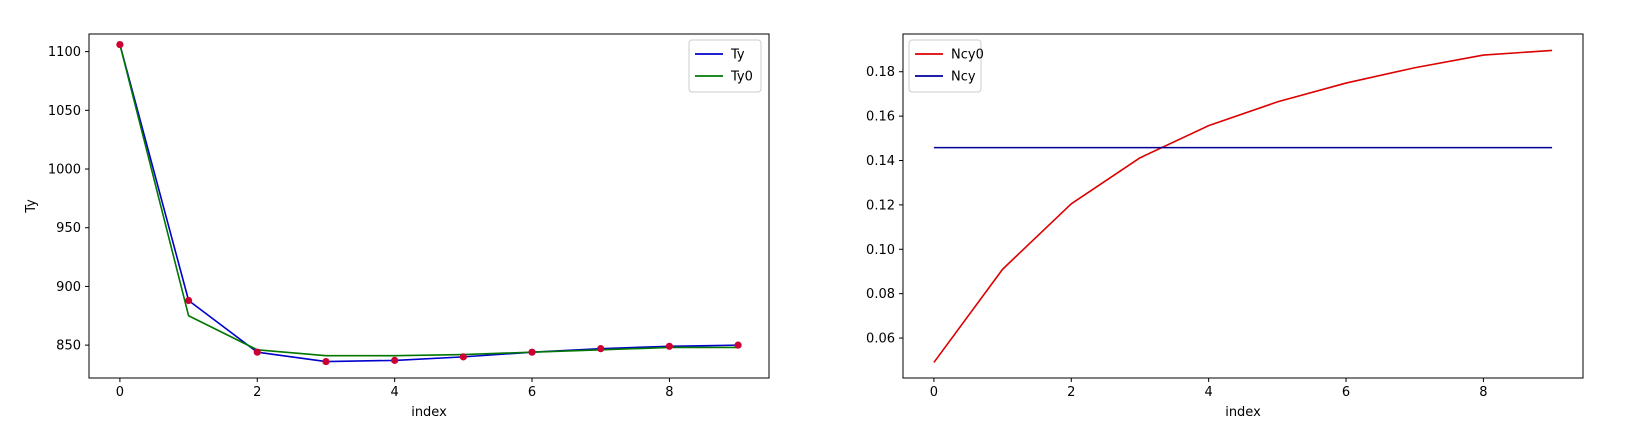 The height and width of the screenshot is (431, 1632). Describe the element at coordinates (880, 161) in the screenshot. I see `y-tick-label: 0.14` at that location.